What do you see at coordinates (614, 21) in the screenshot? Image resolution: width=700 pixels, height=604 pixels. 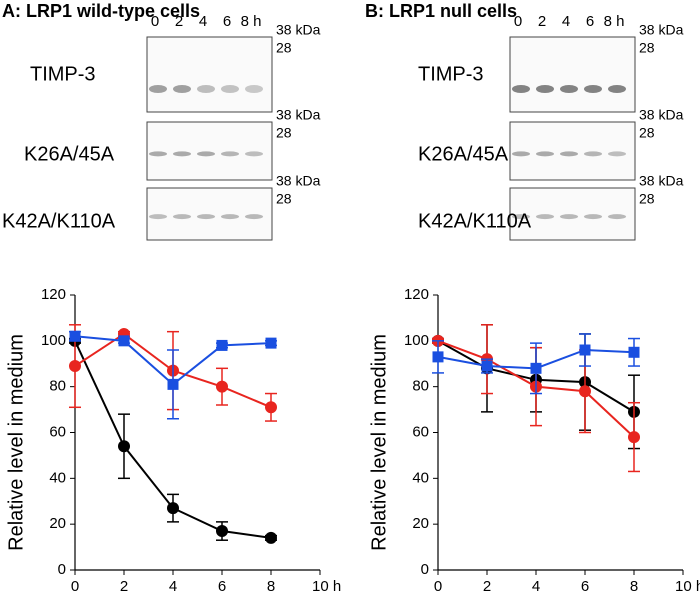 I see `lane-label: 8 h` at bounding box center [614, 21].